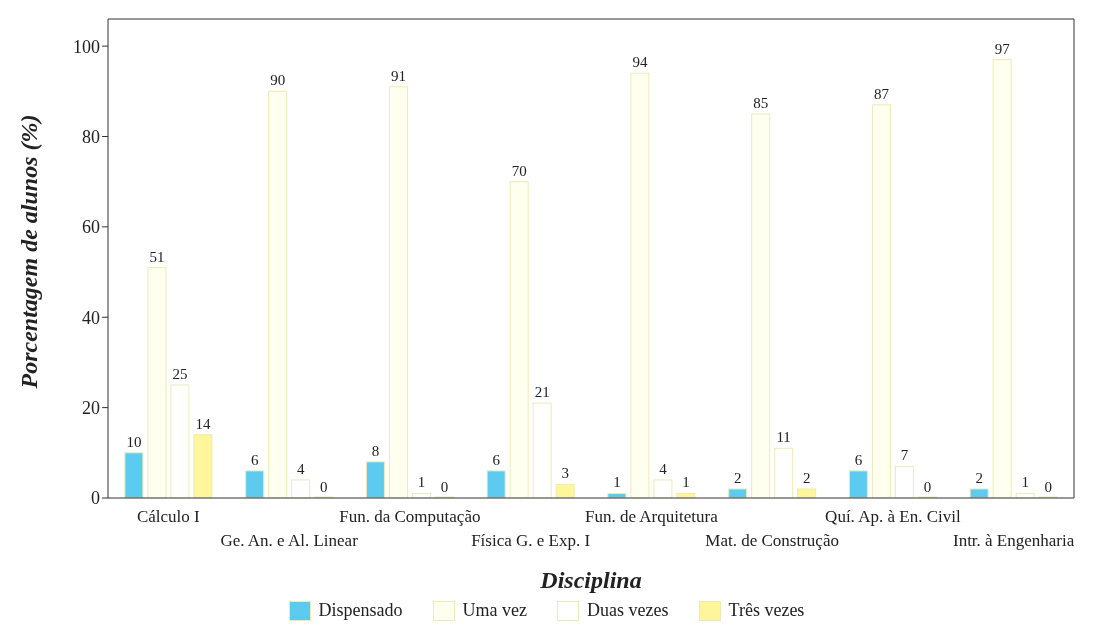 The image size is (1093, 641). What do you see at coordinates (360, 610) in the screenshot?
I see `legend-label: Dispensado` at bounding box center [360, 610].